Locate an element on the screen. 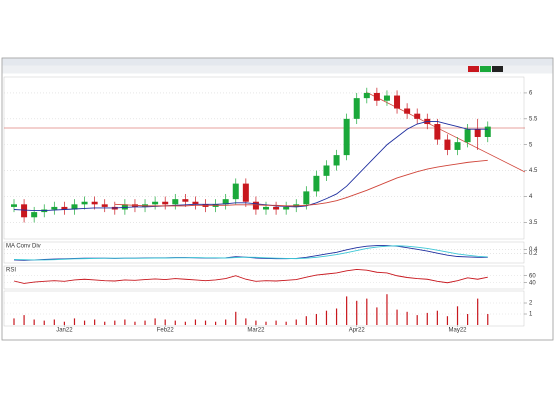 Image resolution: width=555 pixels, height=400 pixels. x-tick-label: May22 is located at coordinates (458, 331).